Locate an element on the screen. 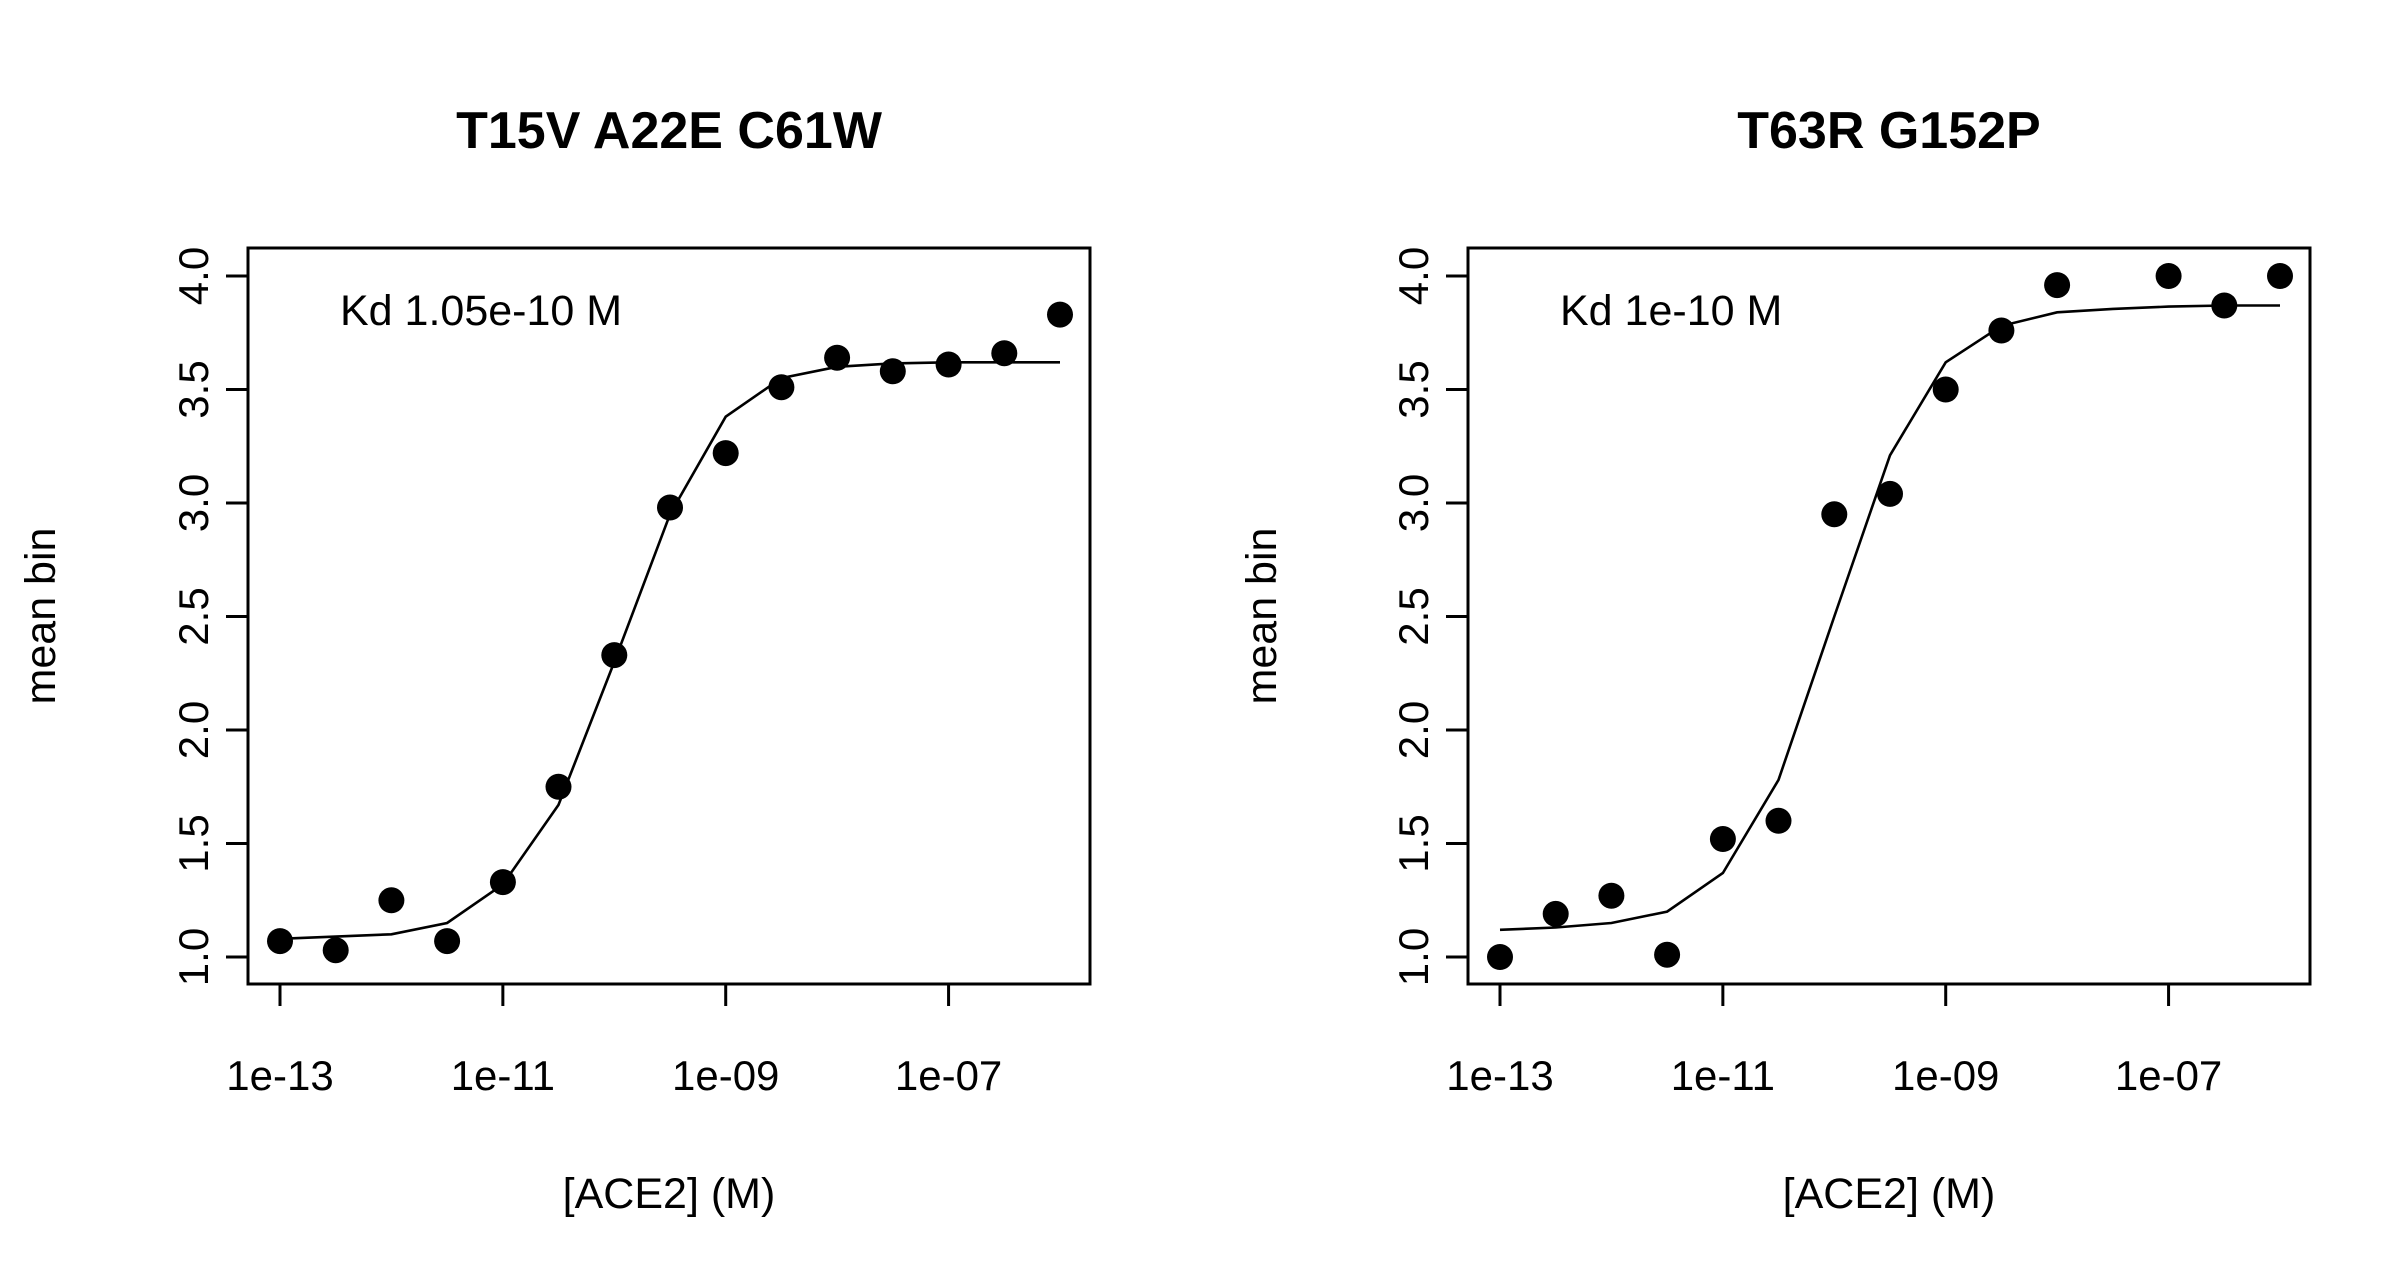 The image size is (2400, 1275). chart-title: T63R G152P is located at coordinates (1889, 131).